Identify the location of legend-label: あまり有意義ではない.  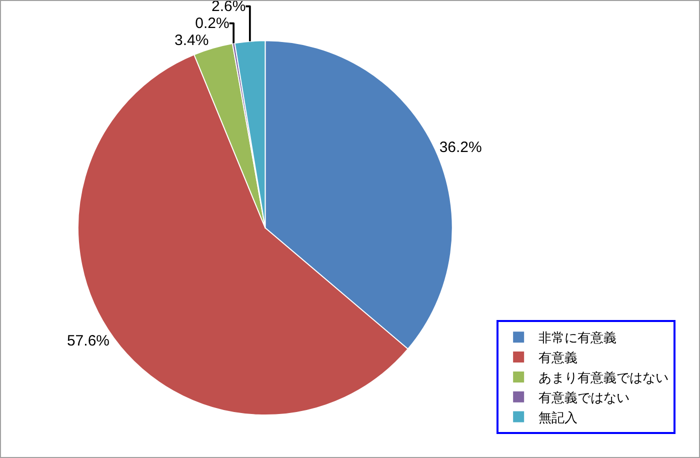
(603, 378).